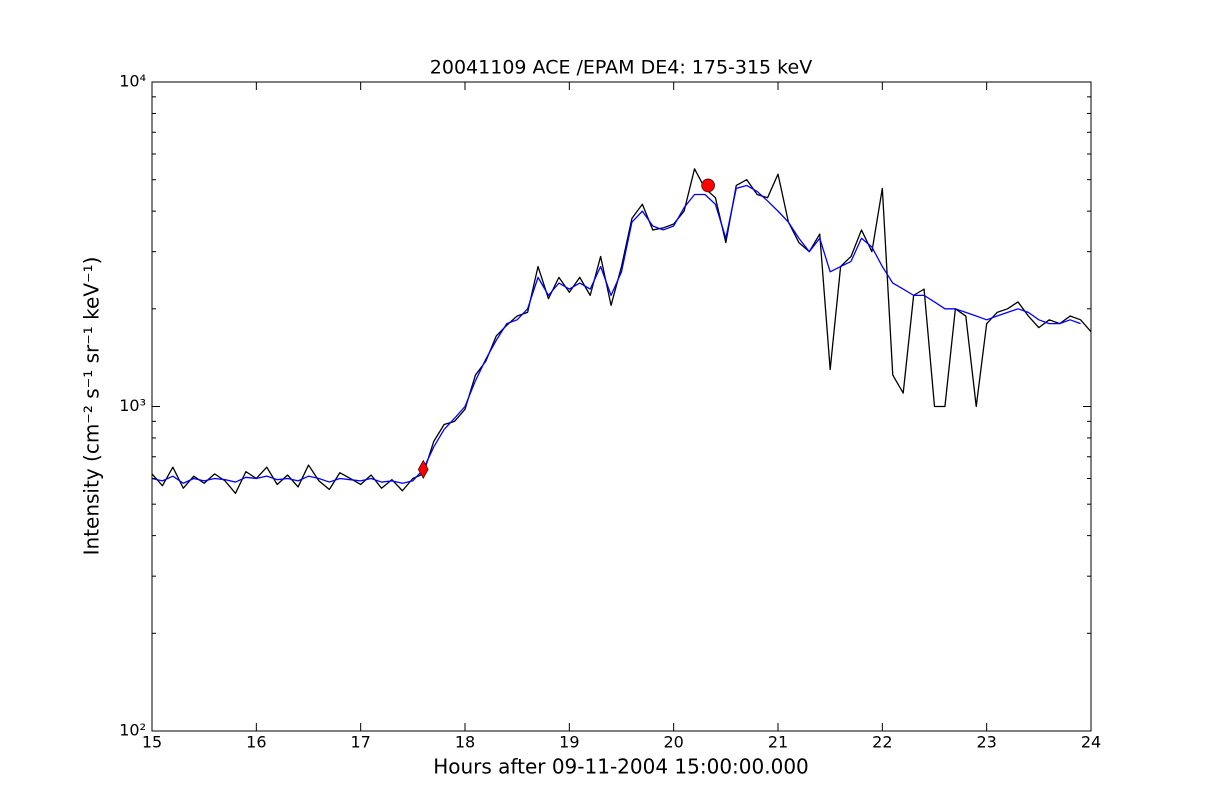 The width and height of the screenshot is (1212, 812). What do you see at coordinates (423, 469) in the screenshot?
I see `diamond-marker` at bounding box center [423, 469].